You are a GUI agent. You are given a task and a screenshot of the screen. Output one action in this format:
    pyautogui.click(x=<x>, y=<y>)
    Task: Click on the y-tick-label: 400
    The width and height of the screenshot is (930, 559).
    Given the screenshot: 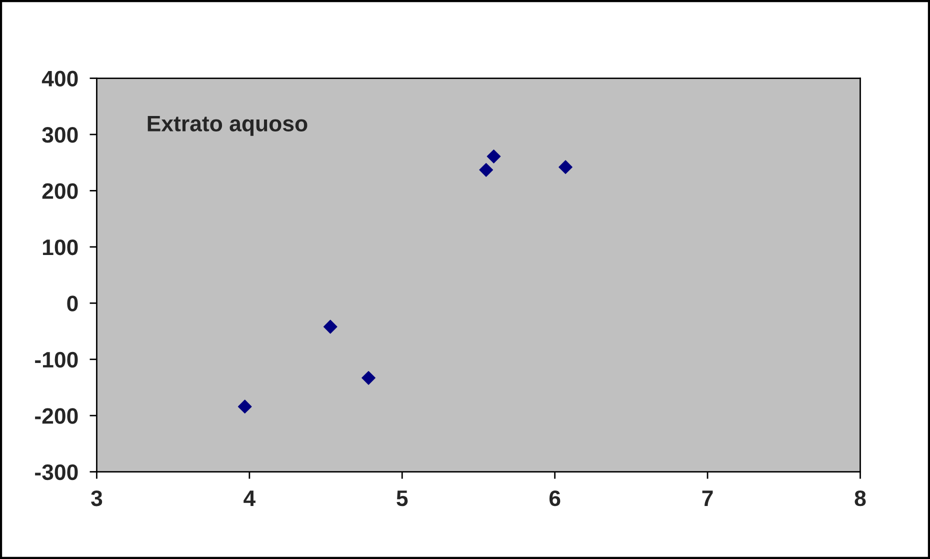 What is the action you would take?
    pyautogui.click(x=60, y=78)
    